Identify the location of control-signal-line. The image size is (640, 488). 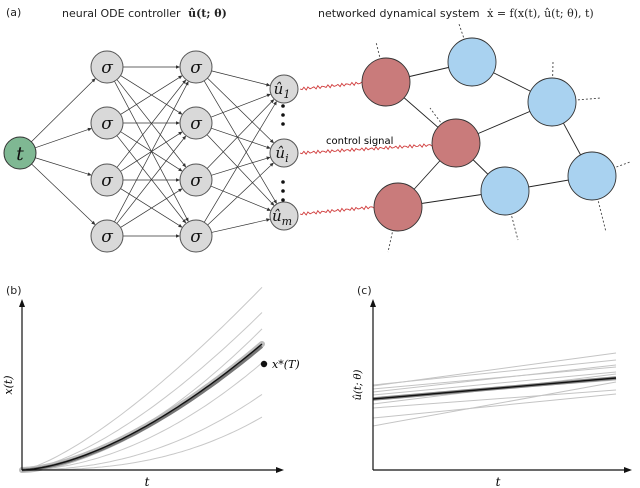
(337, 210).